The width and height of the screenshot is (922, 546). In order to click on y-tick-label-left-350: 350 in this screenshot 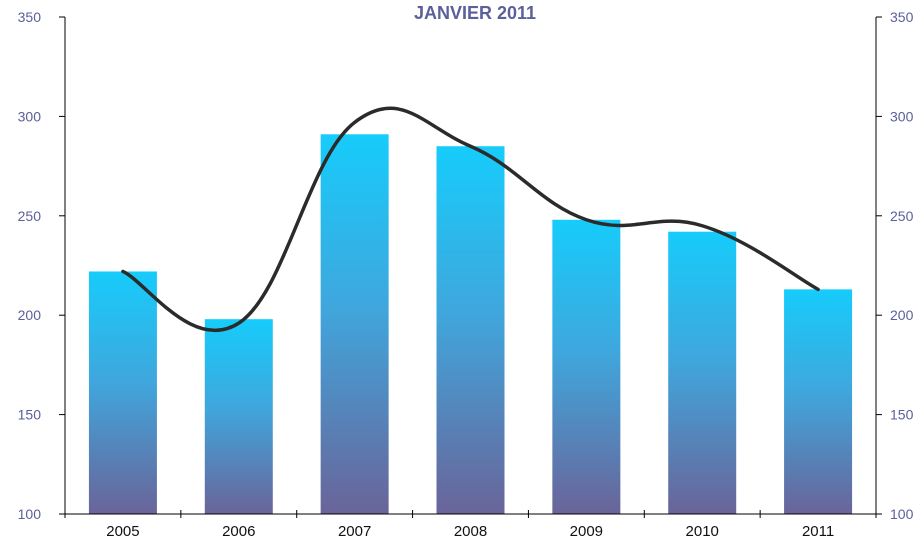, I will do `click(30, 17)`.